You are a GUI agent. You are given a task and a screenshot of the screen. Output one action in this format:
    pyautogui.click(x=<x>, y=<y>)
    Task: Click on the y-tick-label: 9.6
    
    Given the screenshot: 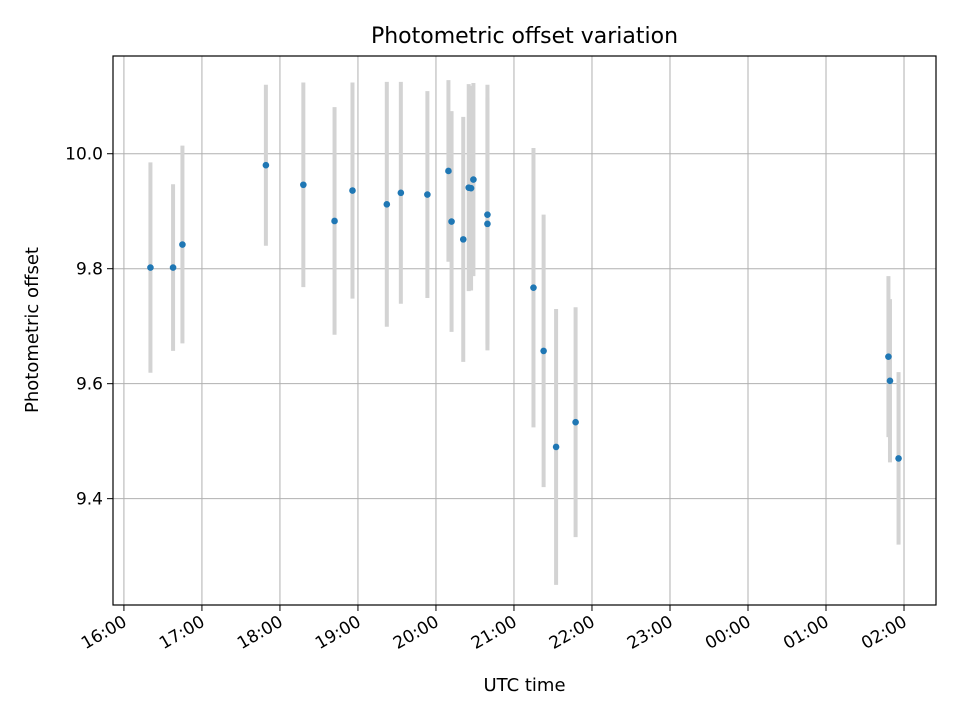 What is the action you would take?
    pyautogui.click(x=89, y=385)
    